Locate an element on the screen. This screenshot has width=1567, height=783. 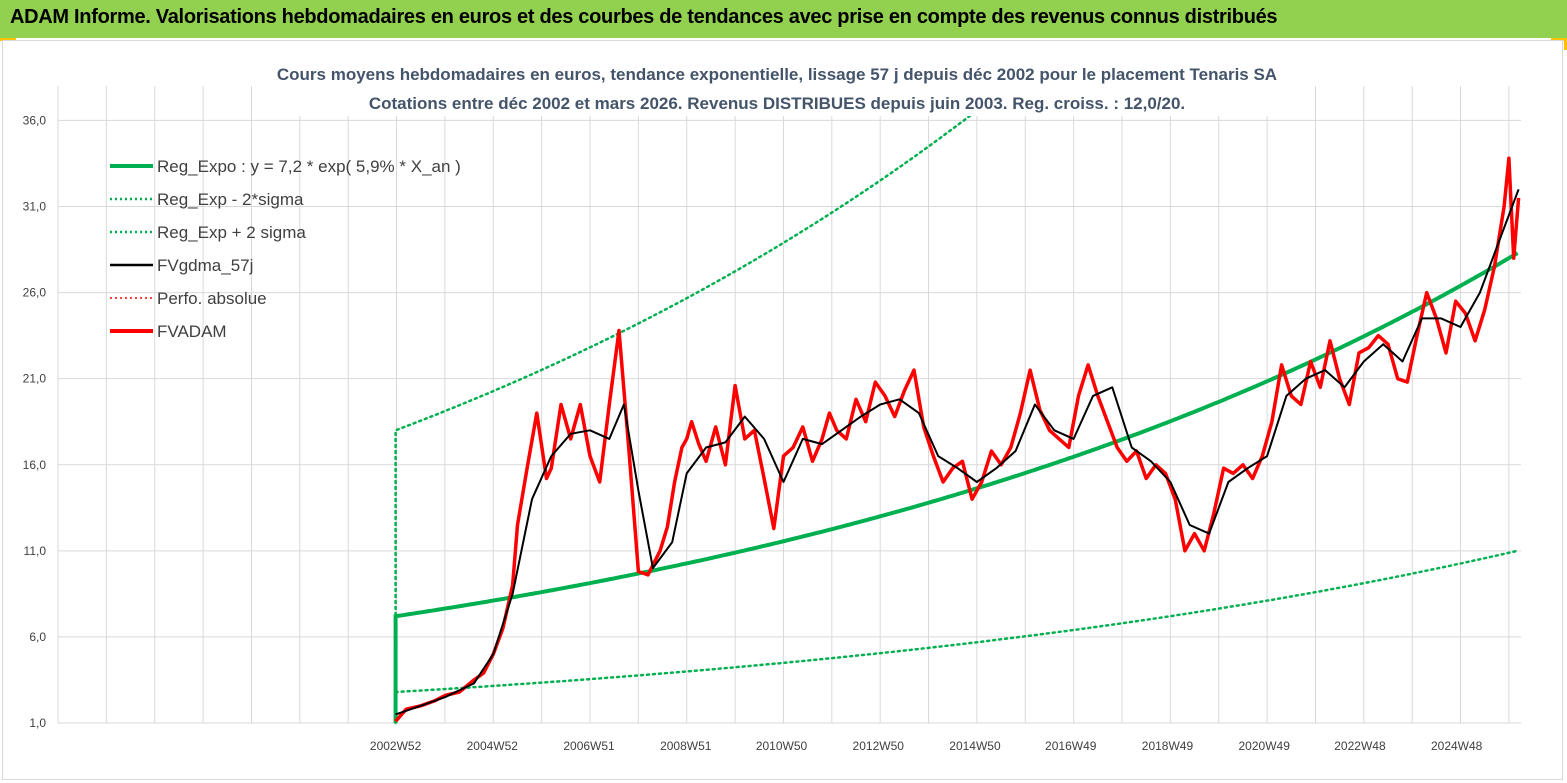
corner-mark-left is located at coordinates (8, 39).